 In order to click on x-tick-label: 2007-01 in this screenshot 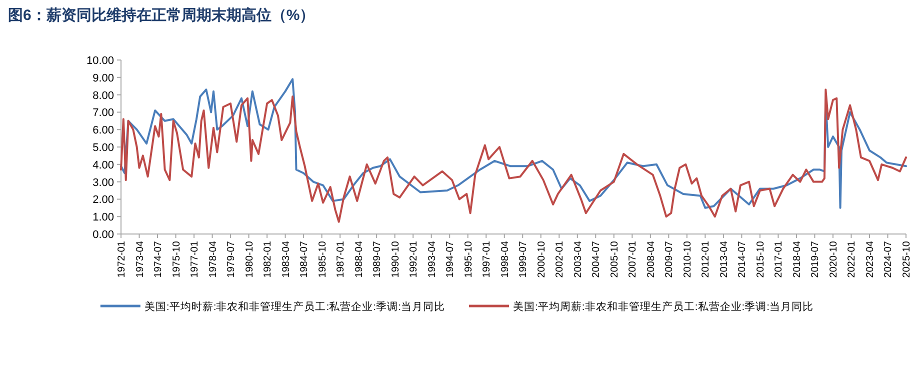, I will do `click(633, 259)`.